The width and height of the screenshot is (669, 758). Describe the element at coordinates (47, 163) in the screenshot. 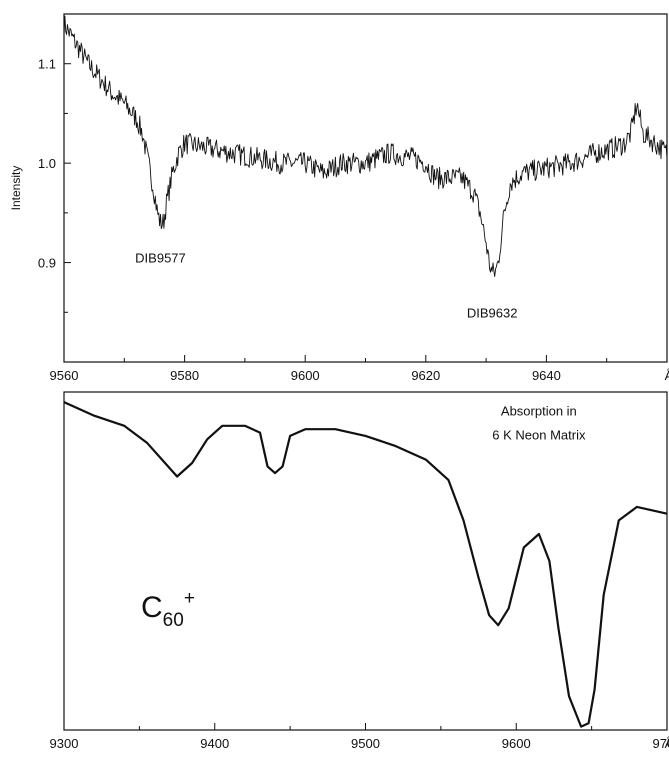

I see `y-tick-label: 1.0` at that location.